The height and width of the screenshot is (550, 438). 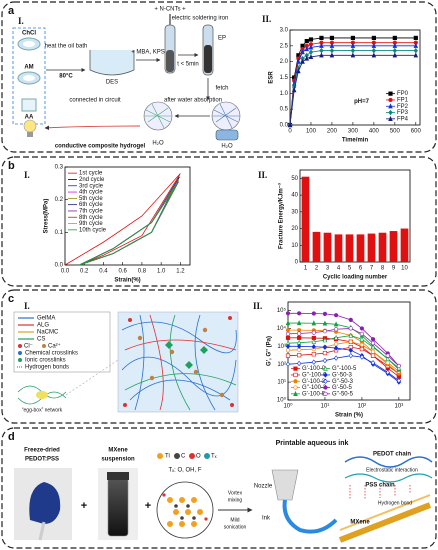 I want to click on y-tick-label: 20, so click(x=294, y=229).